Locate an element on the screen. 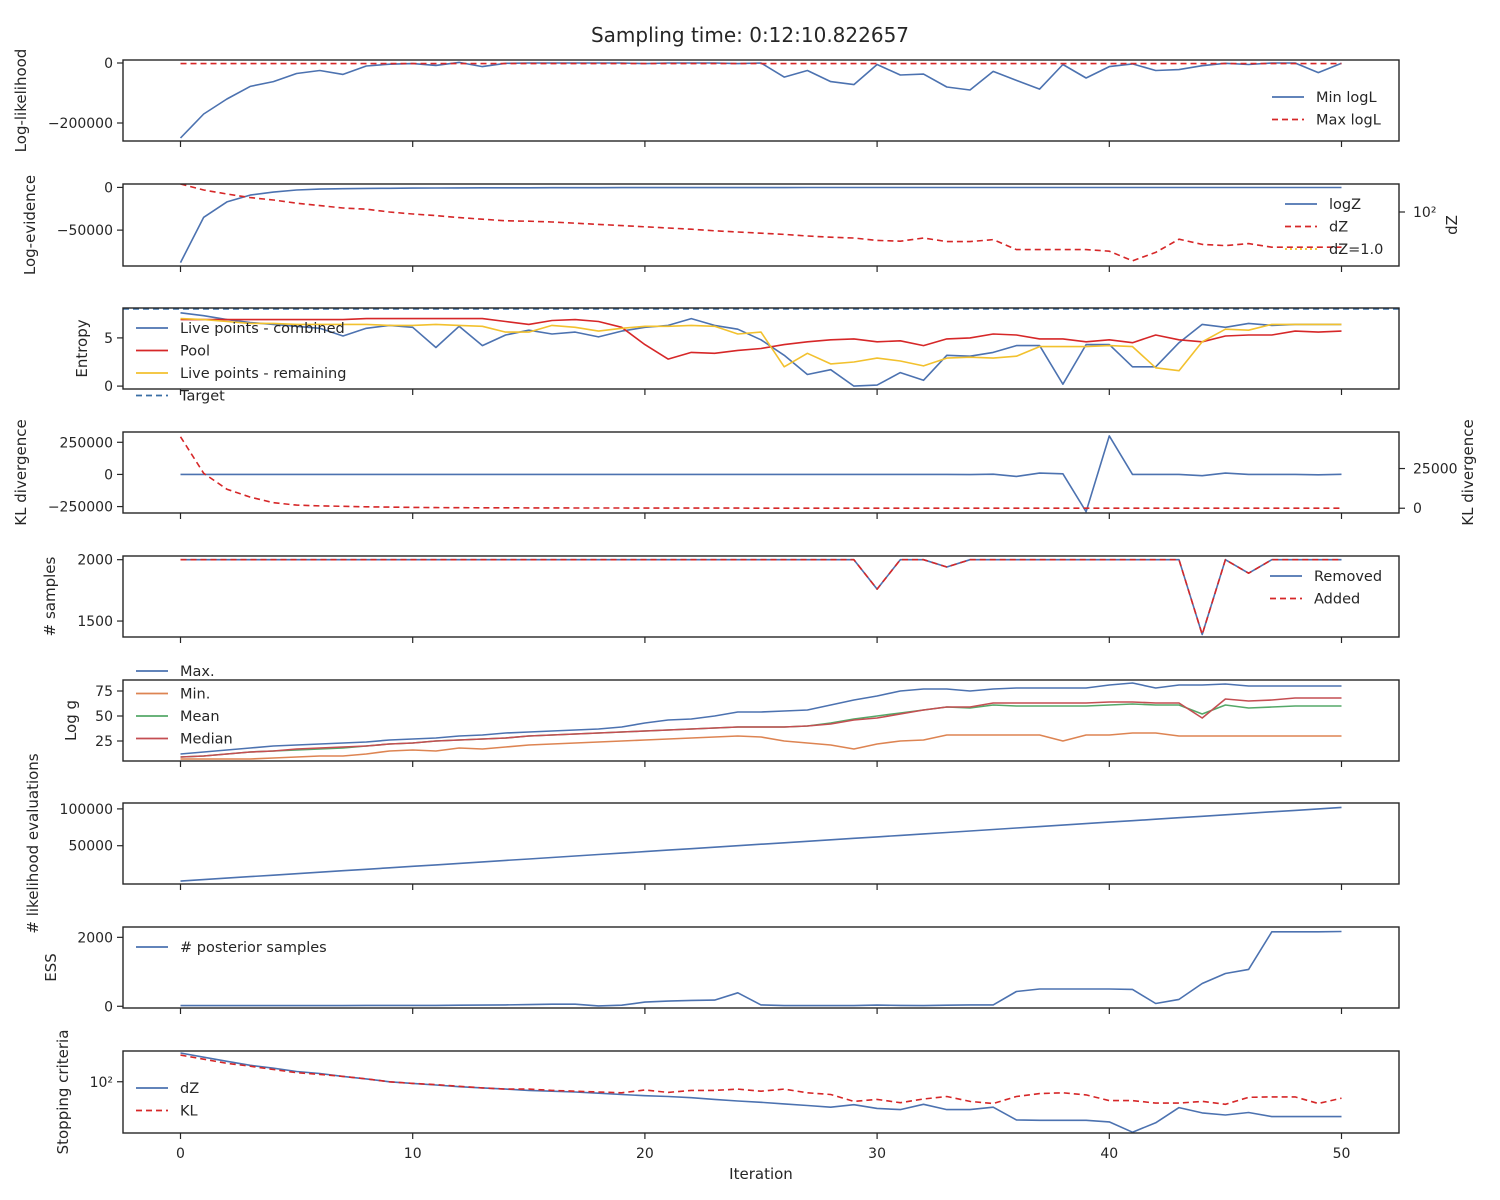 The width and height of the screenshot is (1500, 1200). panel-1: 0 −200000 Log-likelihood Min logL Max logL is located at coordinates (706, 101).